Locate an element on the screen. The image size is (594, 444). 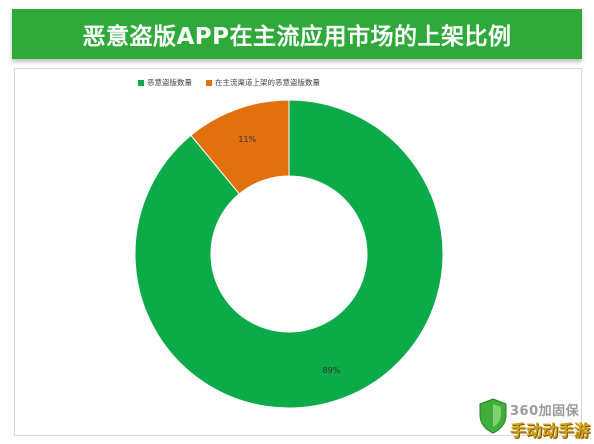
page-title: 恶意盗版APP在主流应用市场的上架比例 is located at coordinates (297, 37).